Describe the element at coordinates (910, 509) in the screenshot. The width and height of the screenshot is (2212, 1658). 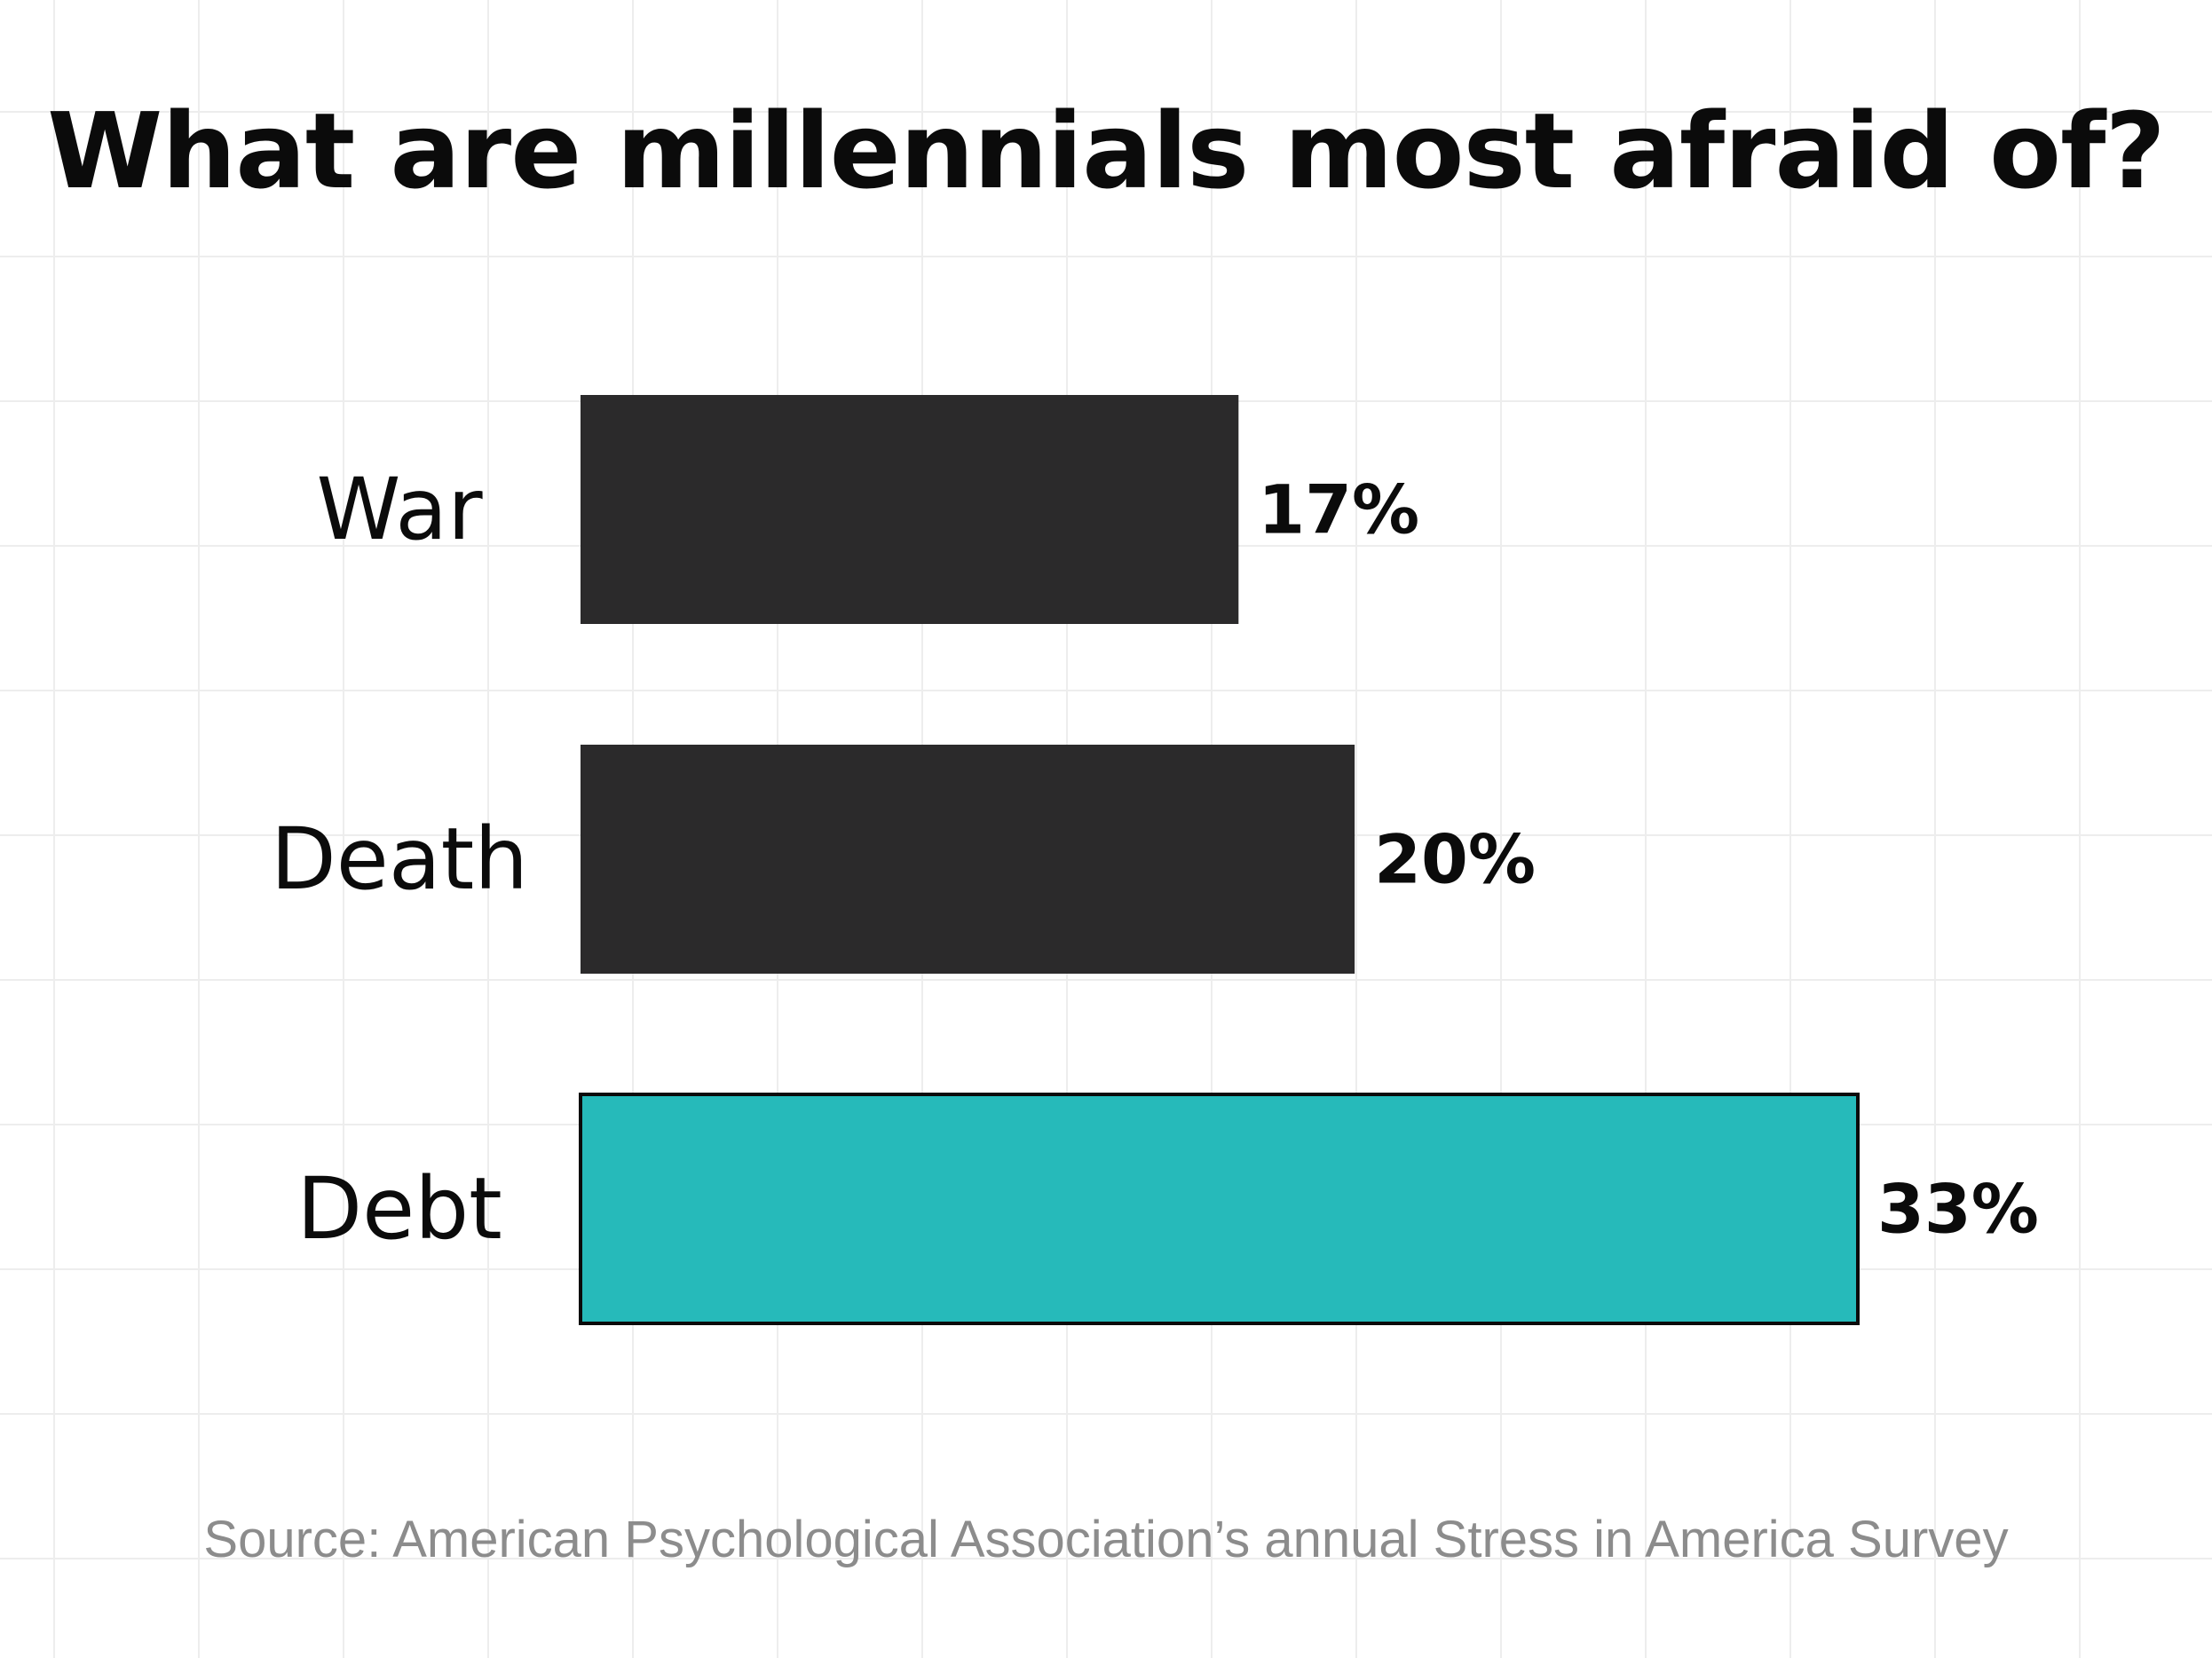
I see `bar-war` at that location.